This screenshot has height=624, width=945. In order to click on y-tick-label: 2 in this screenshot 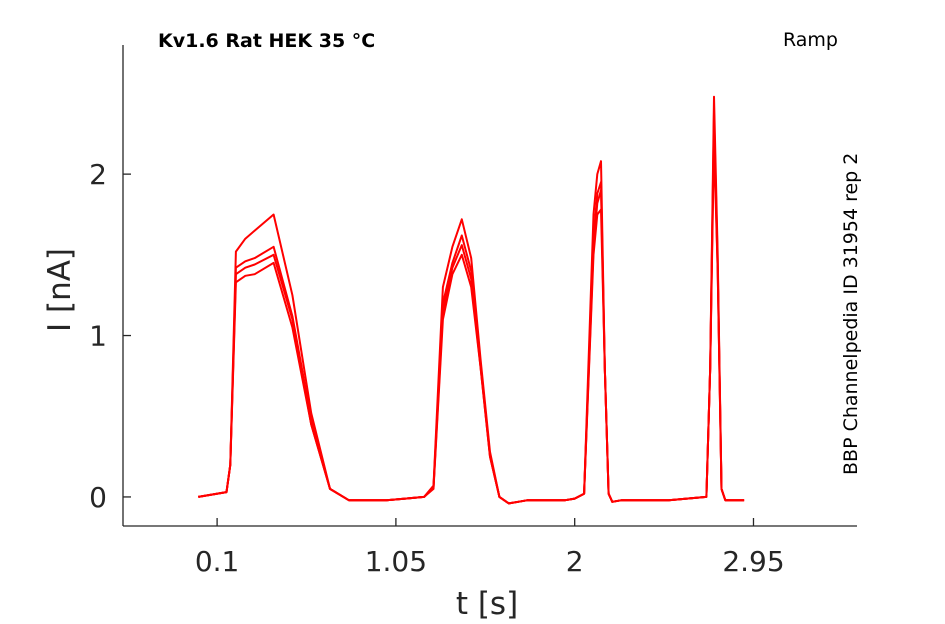, I will do `click(98, 174)`.